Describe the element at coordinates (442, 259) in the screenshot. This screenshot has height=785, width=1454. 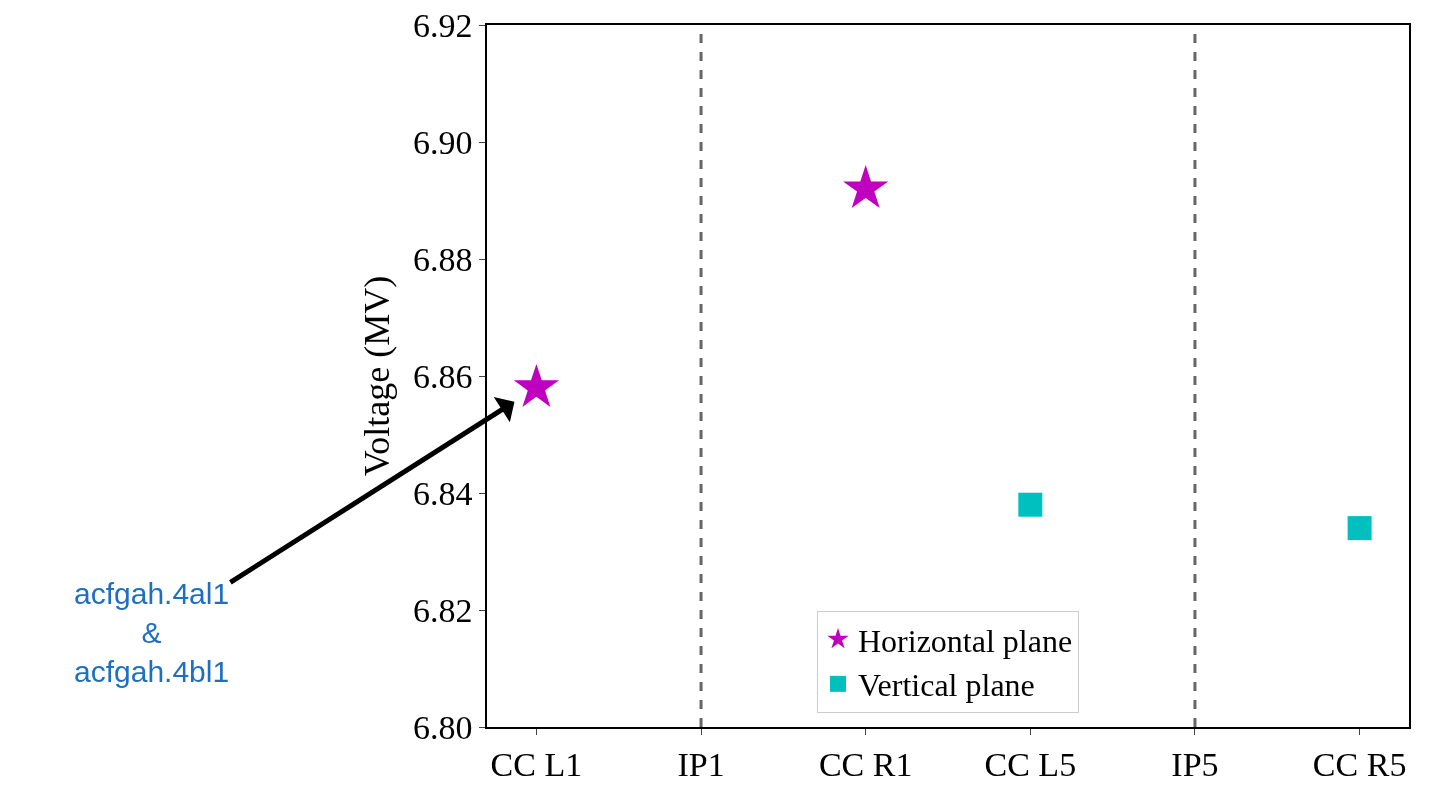
I see `y-tick-label: 6.88` at that location.